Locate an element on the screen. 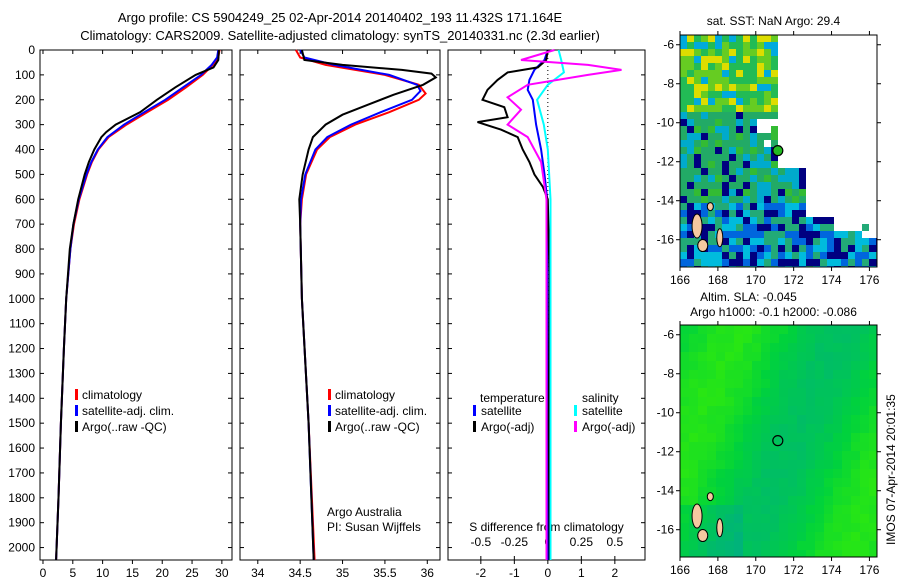 This screenshot has height=580, width=900. lat-tick-label: -16 is located at coordinates (666, 530).